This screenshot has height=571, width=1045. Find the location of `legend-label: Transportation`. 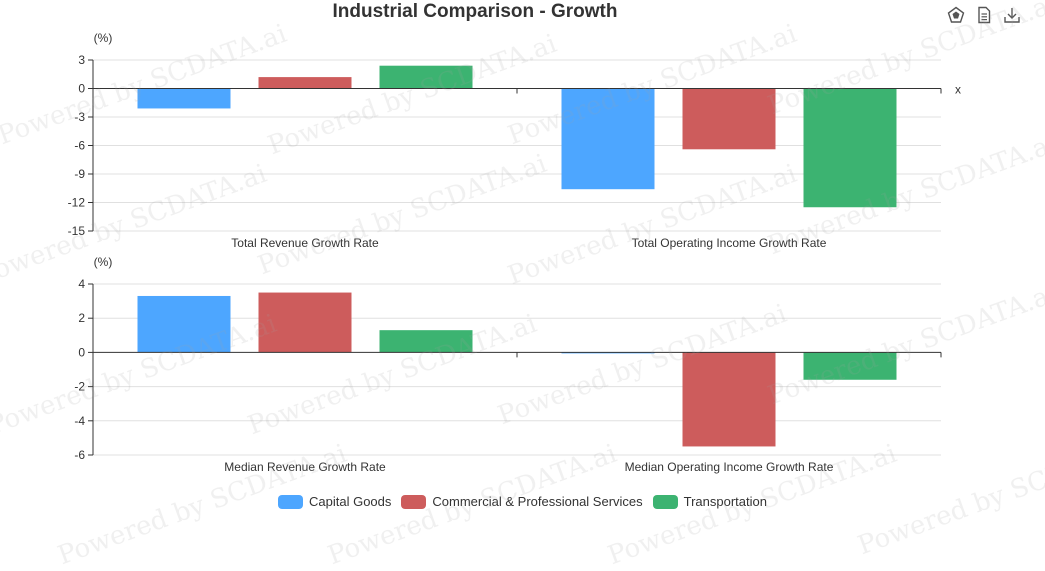

legend-label: Transportation is located at coordinates (725, 501).